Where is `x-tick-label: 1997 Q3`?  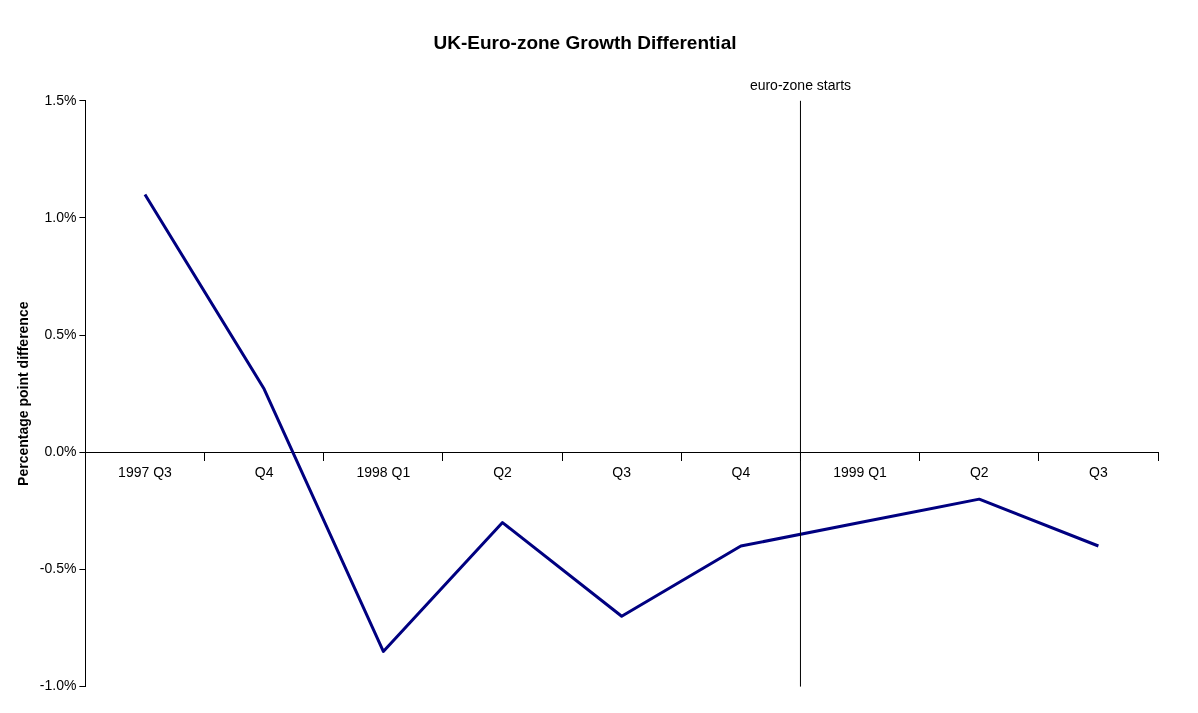 x-tick-label: 1997 Q3 is located at coordinates (145, 471).